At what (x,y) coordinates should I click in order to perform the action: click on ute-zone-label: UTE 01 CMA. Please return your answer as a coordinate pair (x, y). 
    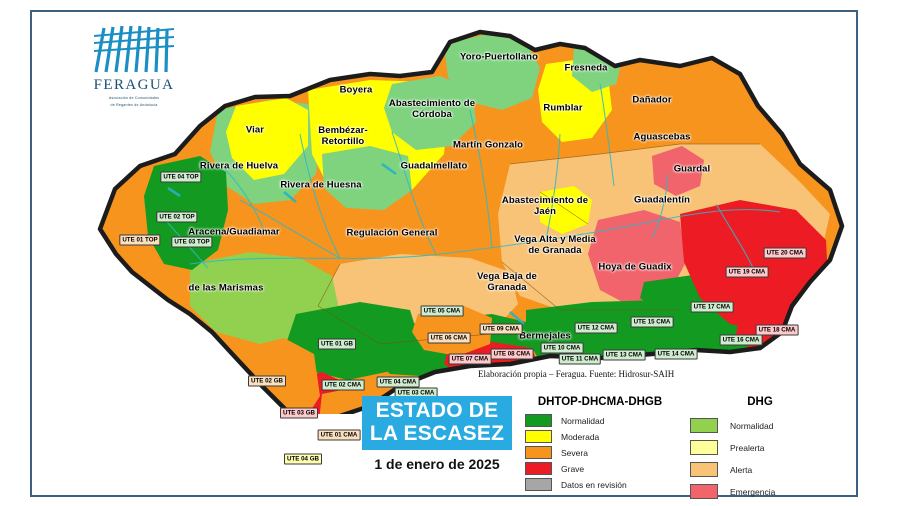
    Looking at the image, I should click on (339, 435).